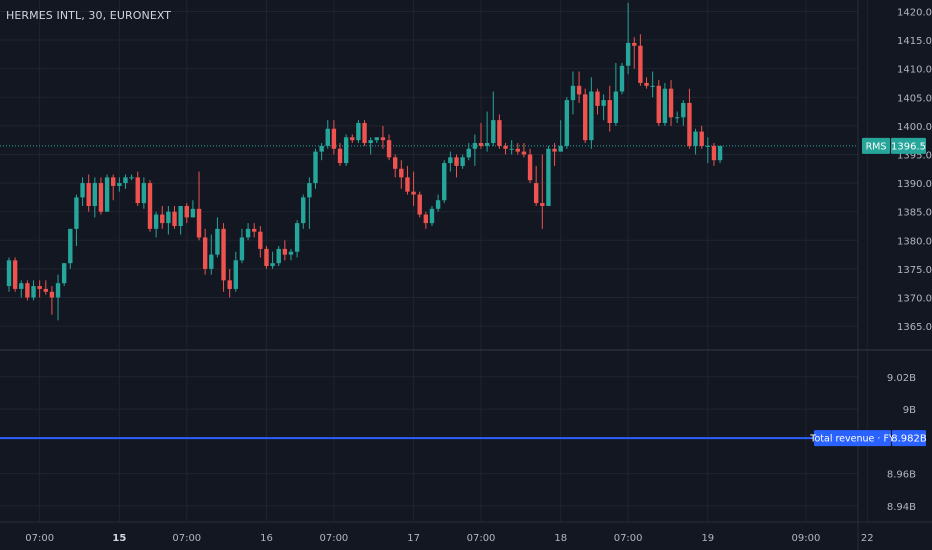 The width and height of the screenshot is (932, 550). I want to click on price-badge-label-bg, so click(876, 145).